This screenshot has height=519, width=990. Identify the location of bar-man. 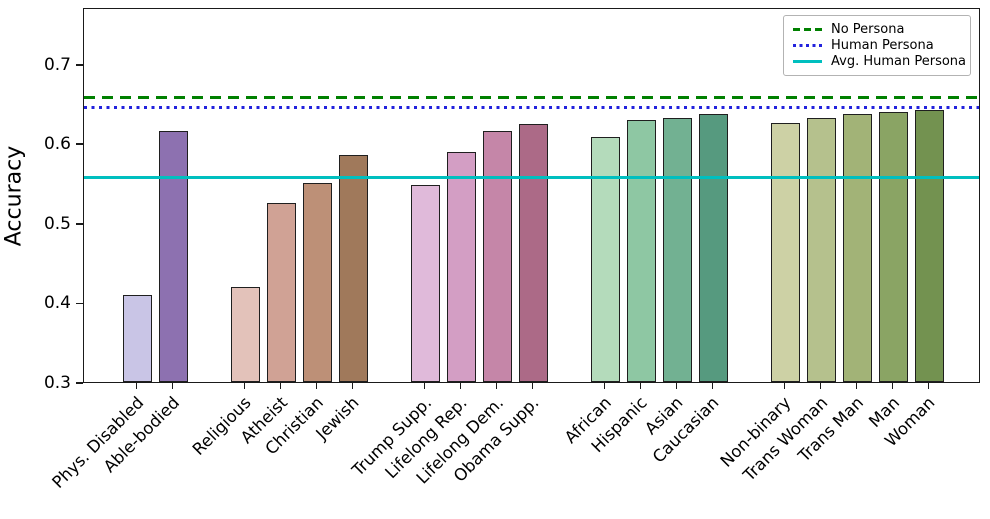
(893, 246).